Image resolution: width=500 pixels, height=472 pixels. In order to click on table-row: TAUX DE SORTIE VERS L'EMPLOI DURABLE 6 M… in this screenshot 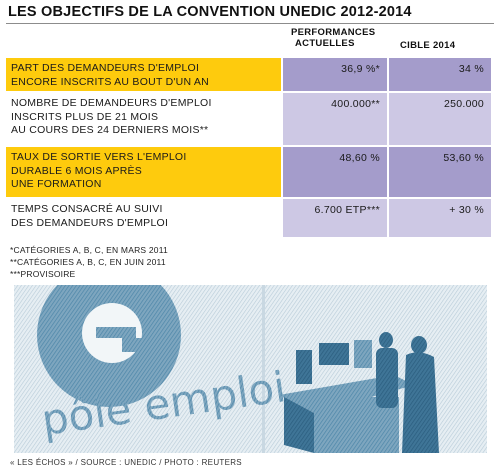, I will do `click(248, 172)`.